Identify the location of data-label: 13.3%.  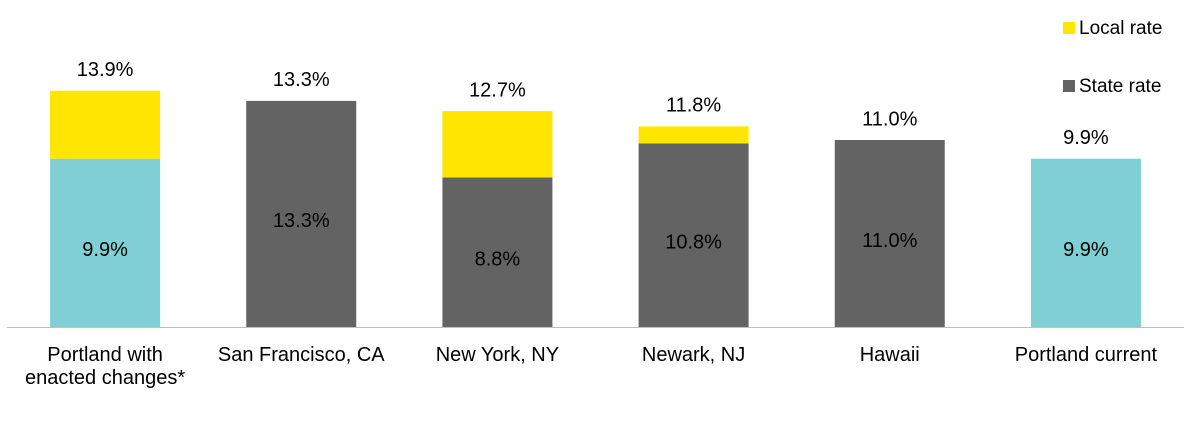
(301, 221).